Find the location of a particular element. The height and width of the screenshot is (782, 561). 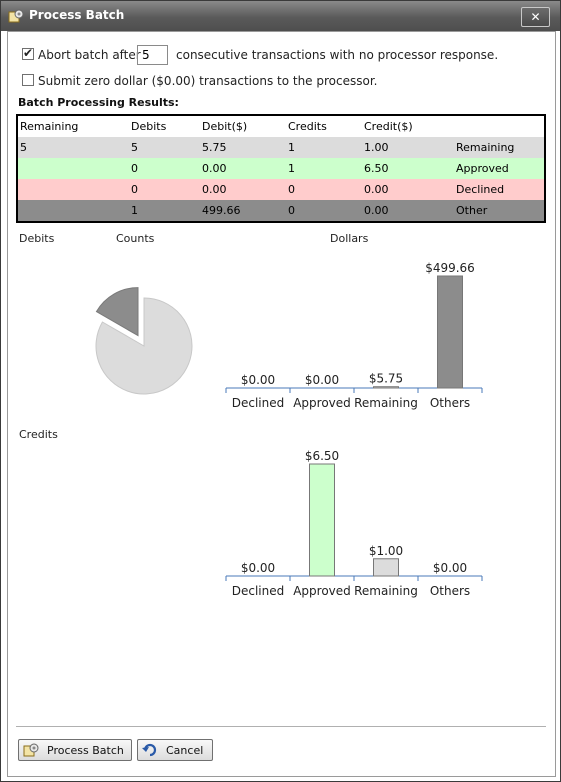

abort-checkbox: ✔ is located at coordinates (28, 53).